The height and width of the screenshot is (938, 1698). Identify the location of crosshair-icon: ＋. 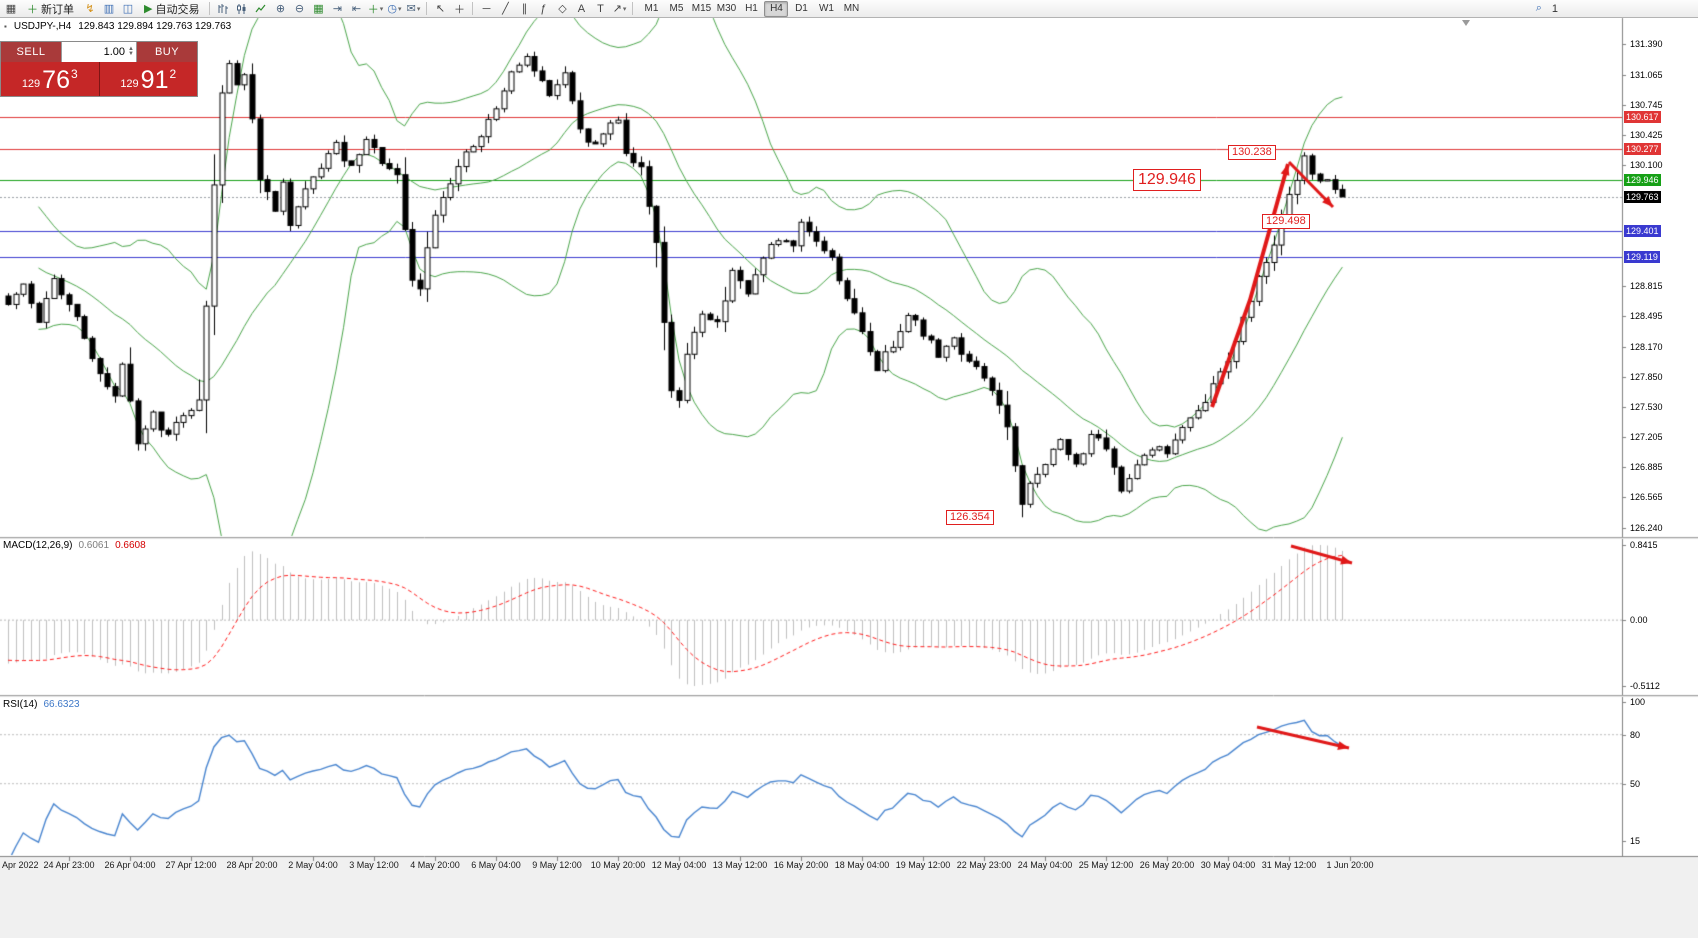
(459, 9).